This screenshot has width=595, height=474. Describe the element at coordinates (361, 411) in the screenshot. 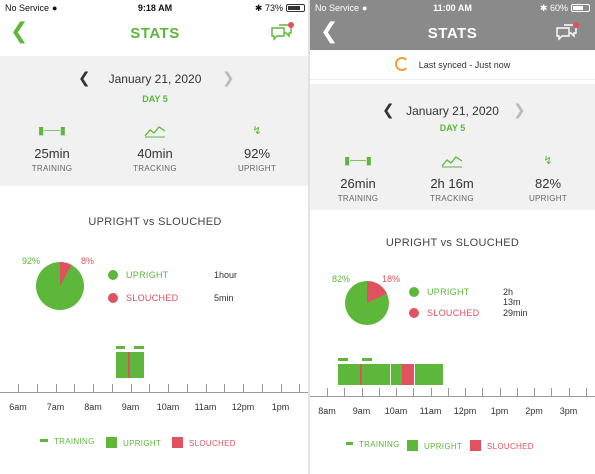

I see `timeline-hour-label: 9am` at that location.